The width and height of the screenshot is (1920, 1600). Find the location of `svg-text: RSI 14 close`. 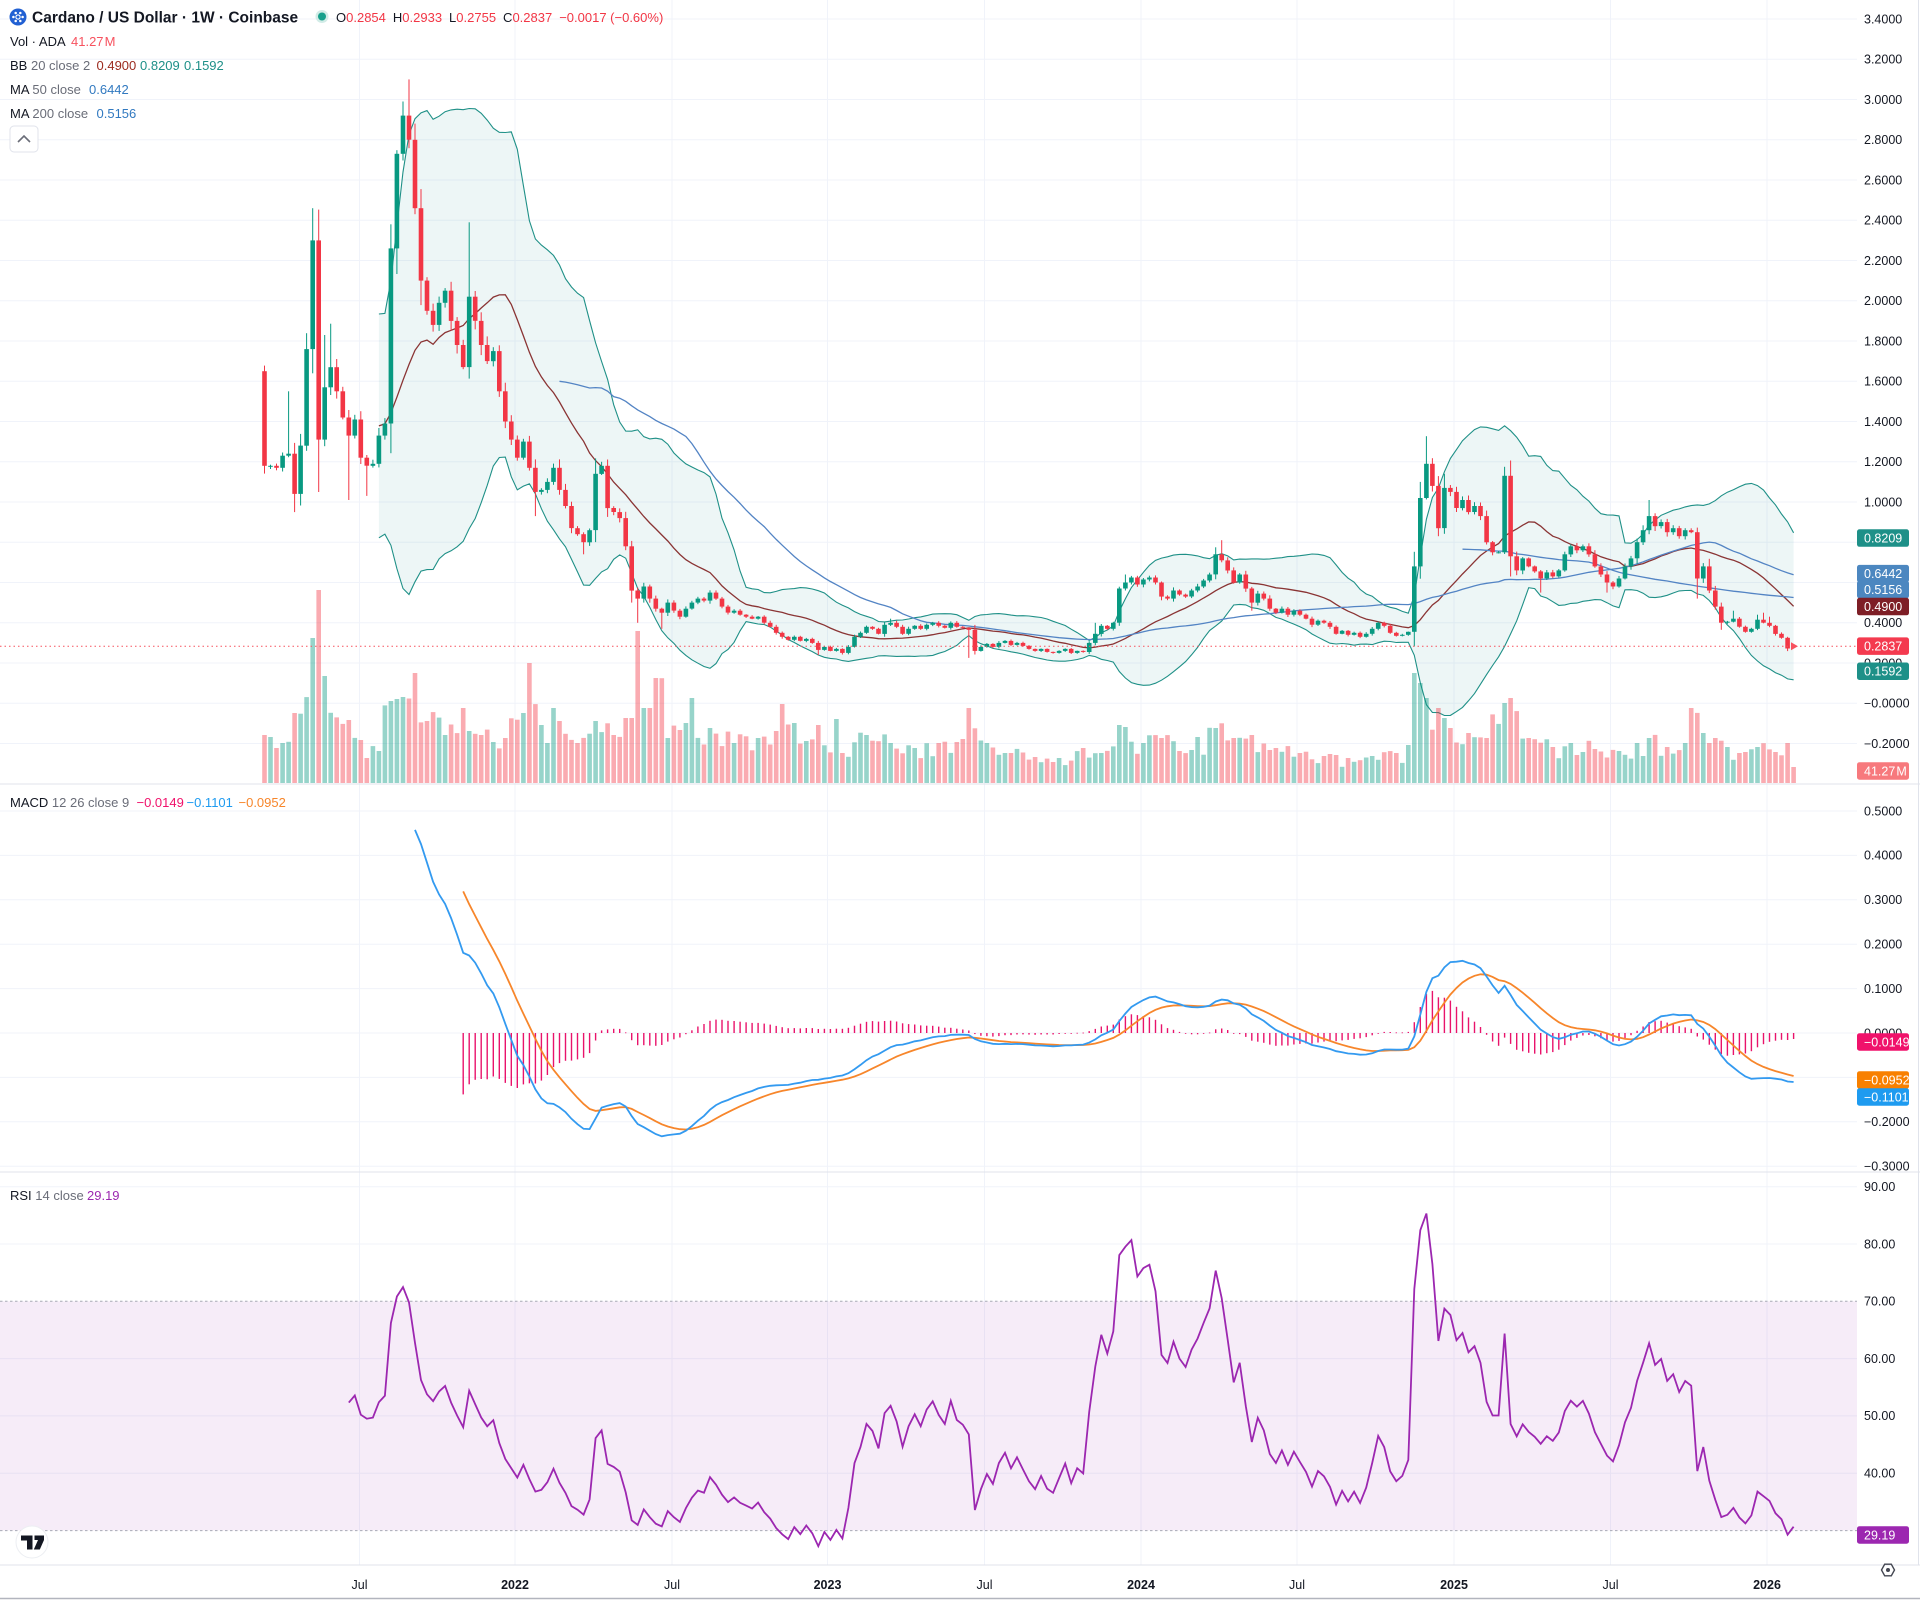

svg-text: RSI 14 close is located at coordinates (47, 1195).